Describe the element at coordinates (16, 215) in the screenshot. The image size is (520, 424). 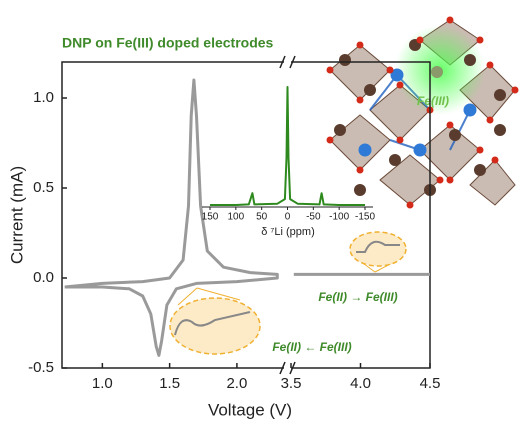
I see `y-axis-label: Current (mA)` at that location.